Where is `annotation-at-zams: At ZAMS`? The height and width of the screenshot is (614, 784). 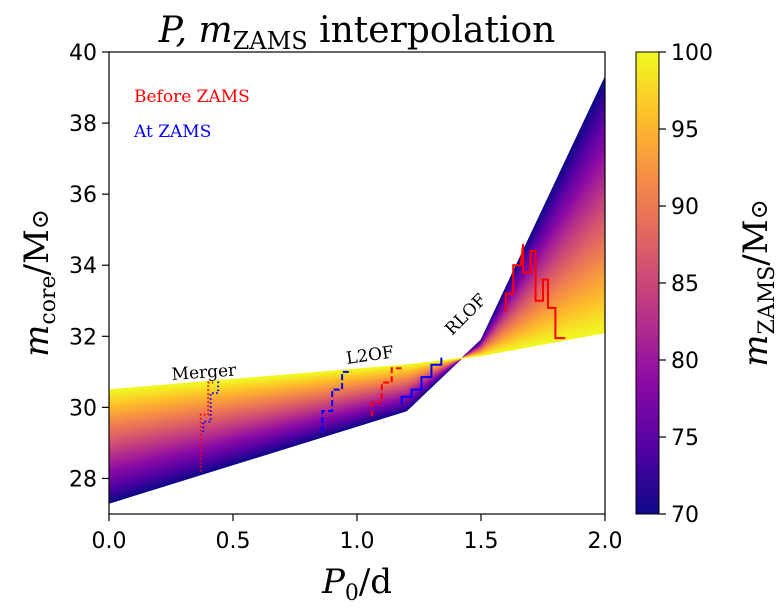
annotation-at-zams: At ZAMS is located at coordinates (172, 132).